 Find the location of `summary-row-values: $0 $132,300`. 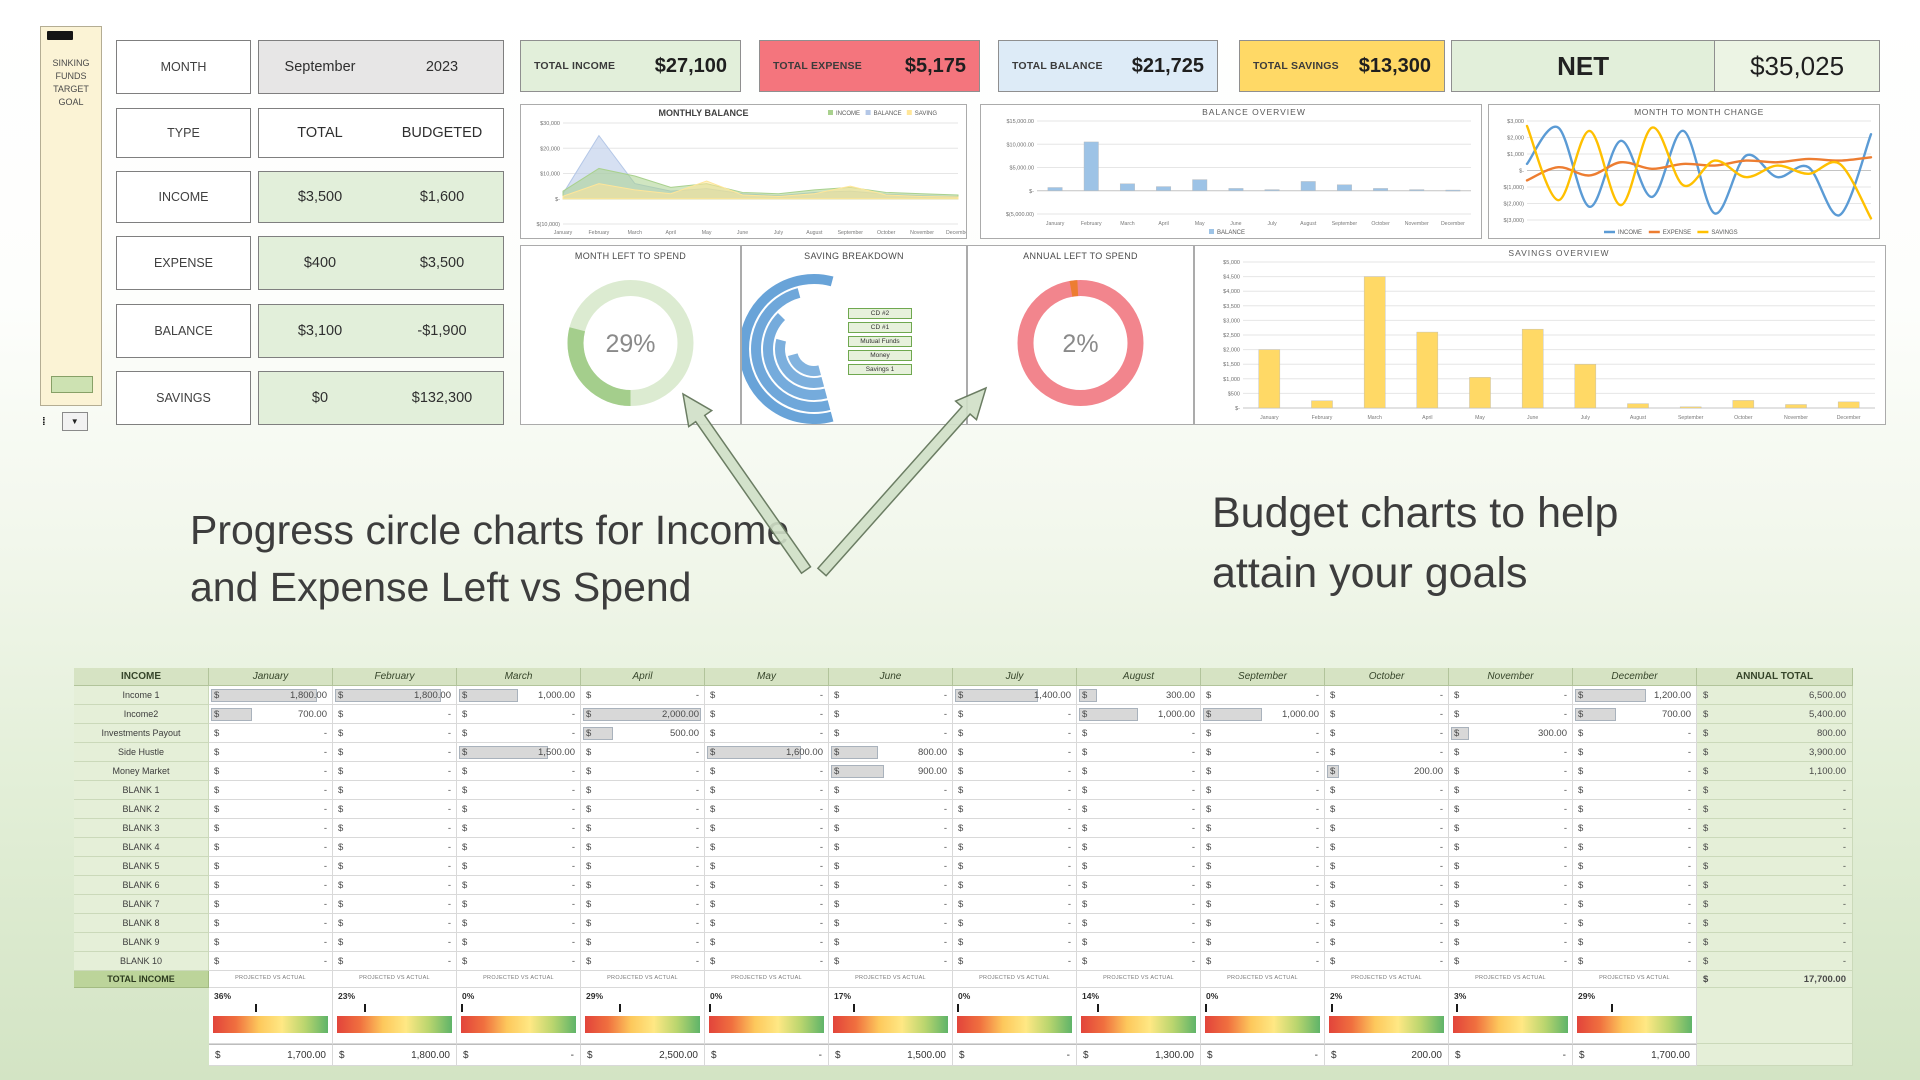

summary-row-values: $0 $132,300 is located at coordinates (381, 398).